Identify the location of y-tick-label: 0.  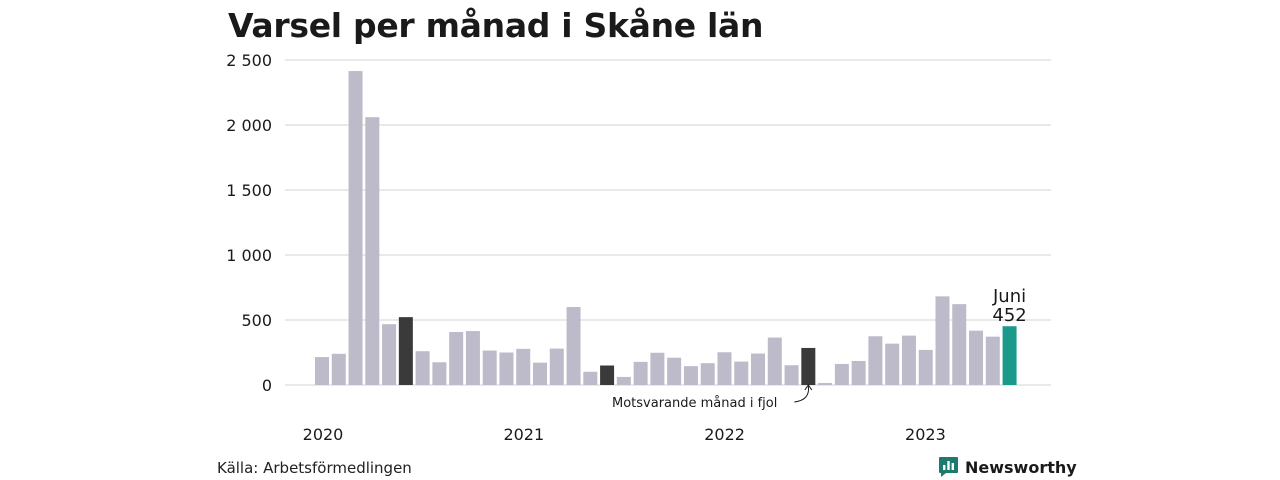
(267, 385).